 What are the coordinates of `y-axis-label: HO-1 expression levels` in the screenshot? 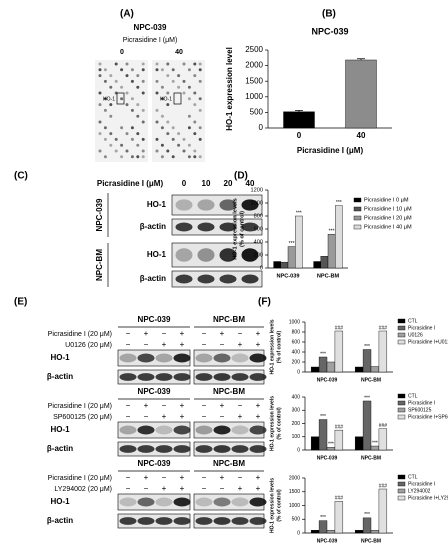 It's located at (272, 346).